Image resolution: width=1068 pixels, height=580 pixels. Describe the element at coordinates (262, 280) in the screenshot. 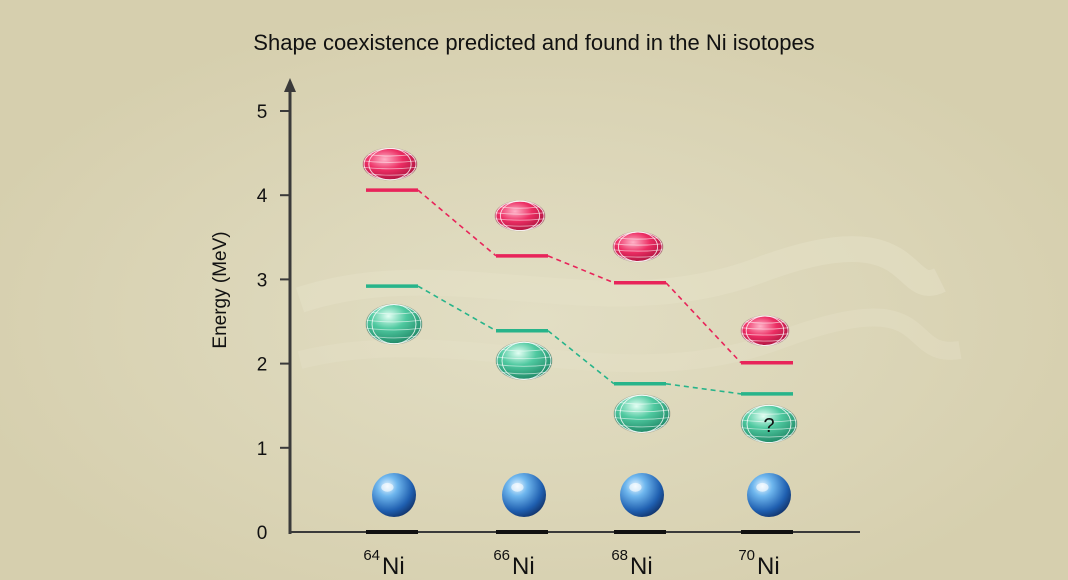

I see `y-tick-label: 3` at that location.